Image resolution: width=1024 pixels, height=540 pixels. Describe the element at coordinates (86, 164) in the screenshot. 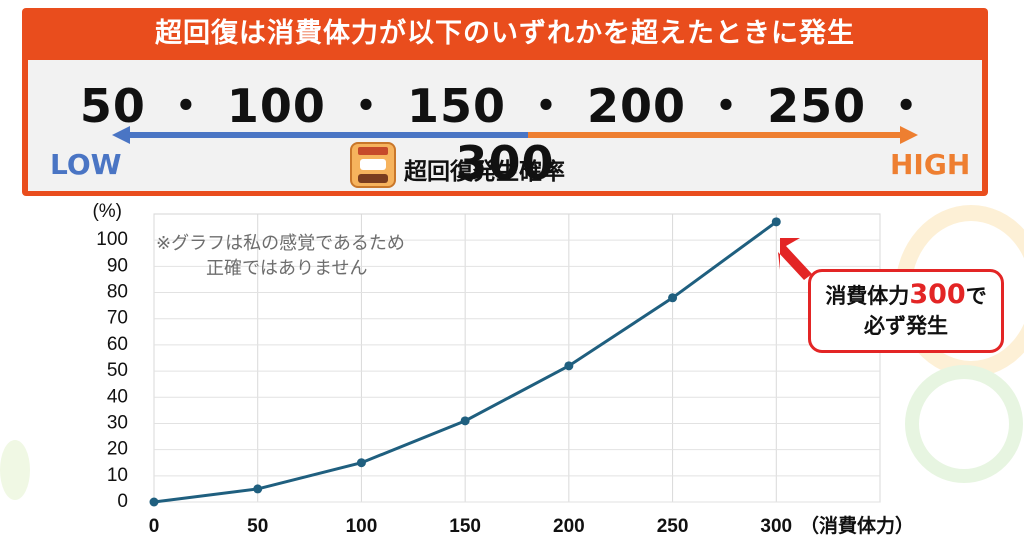

I see `low-label: LOW` at that location.